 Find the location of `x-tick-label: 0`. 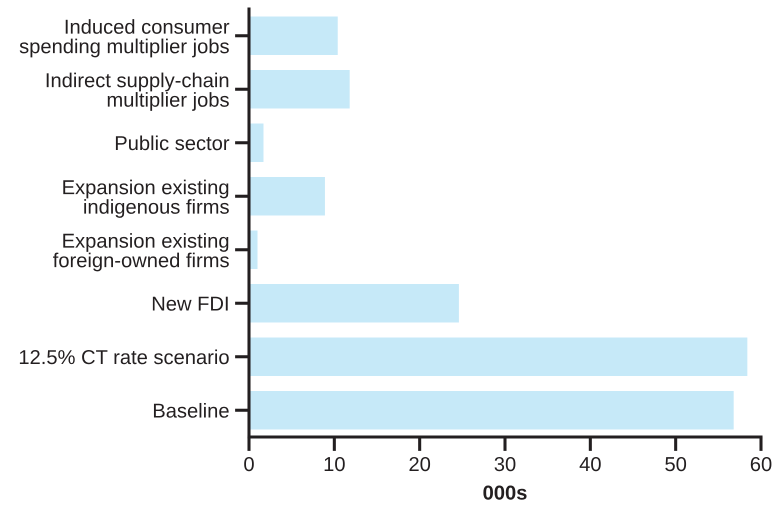

x-tick-label: 0 is located at coordinates (249, 464).